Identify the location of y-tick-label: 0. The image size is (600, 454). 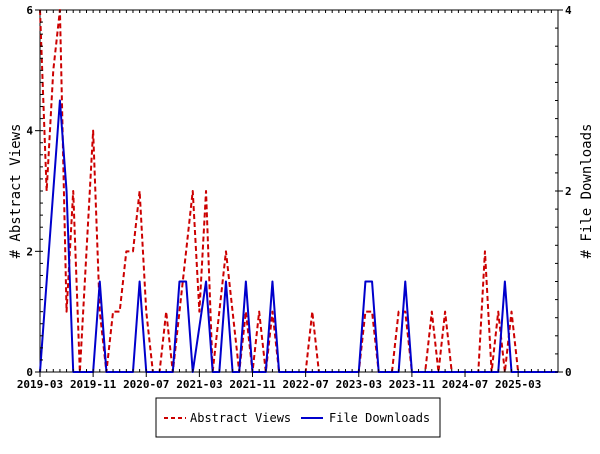
(29, 372).